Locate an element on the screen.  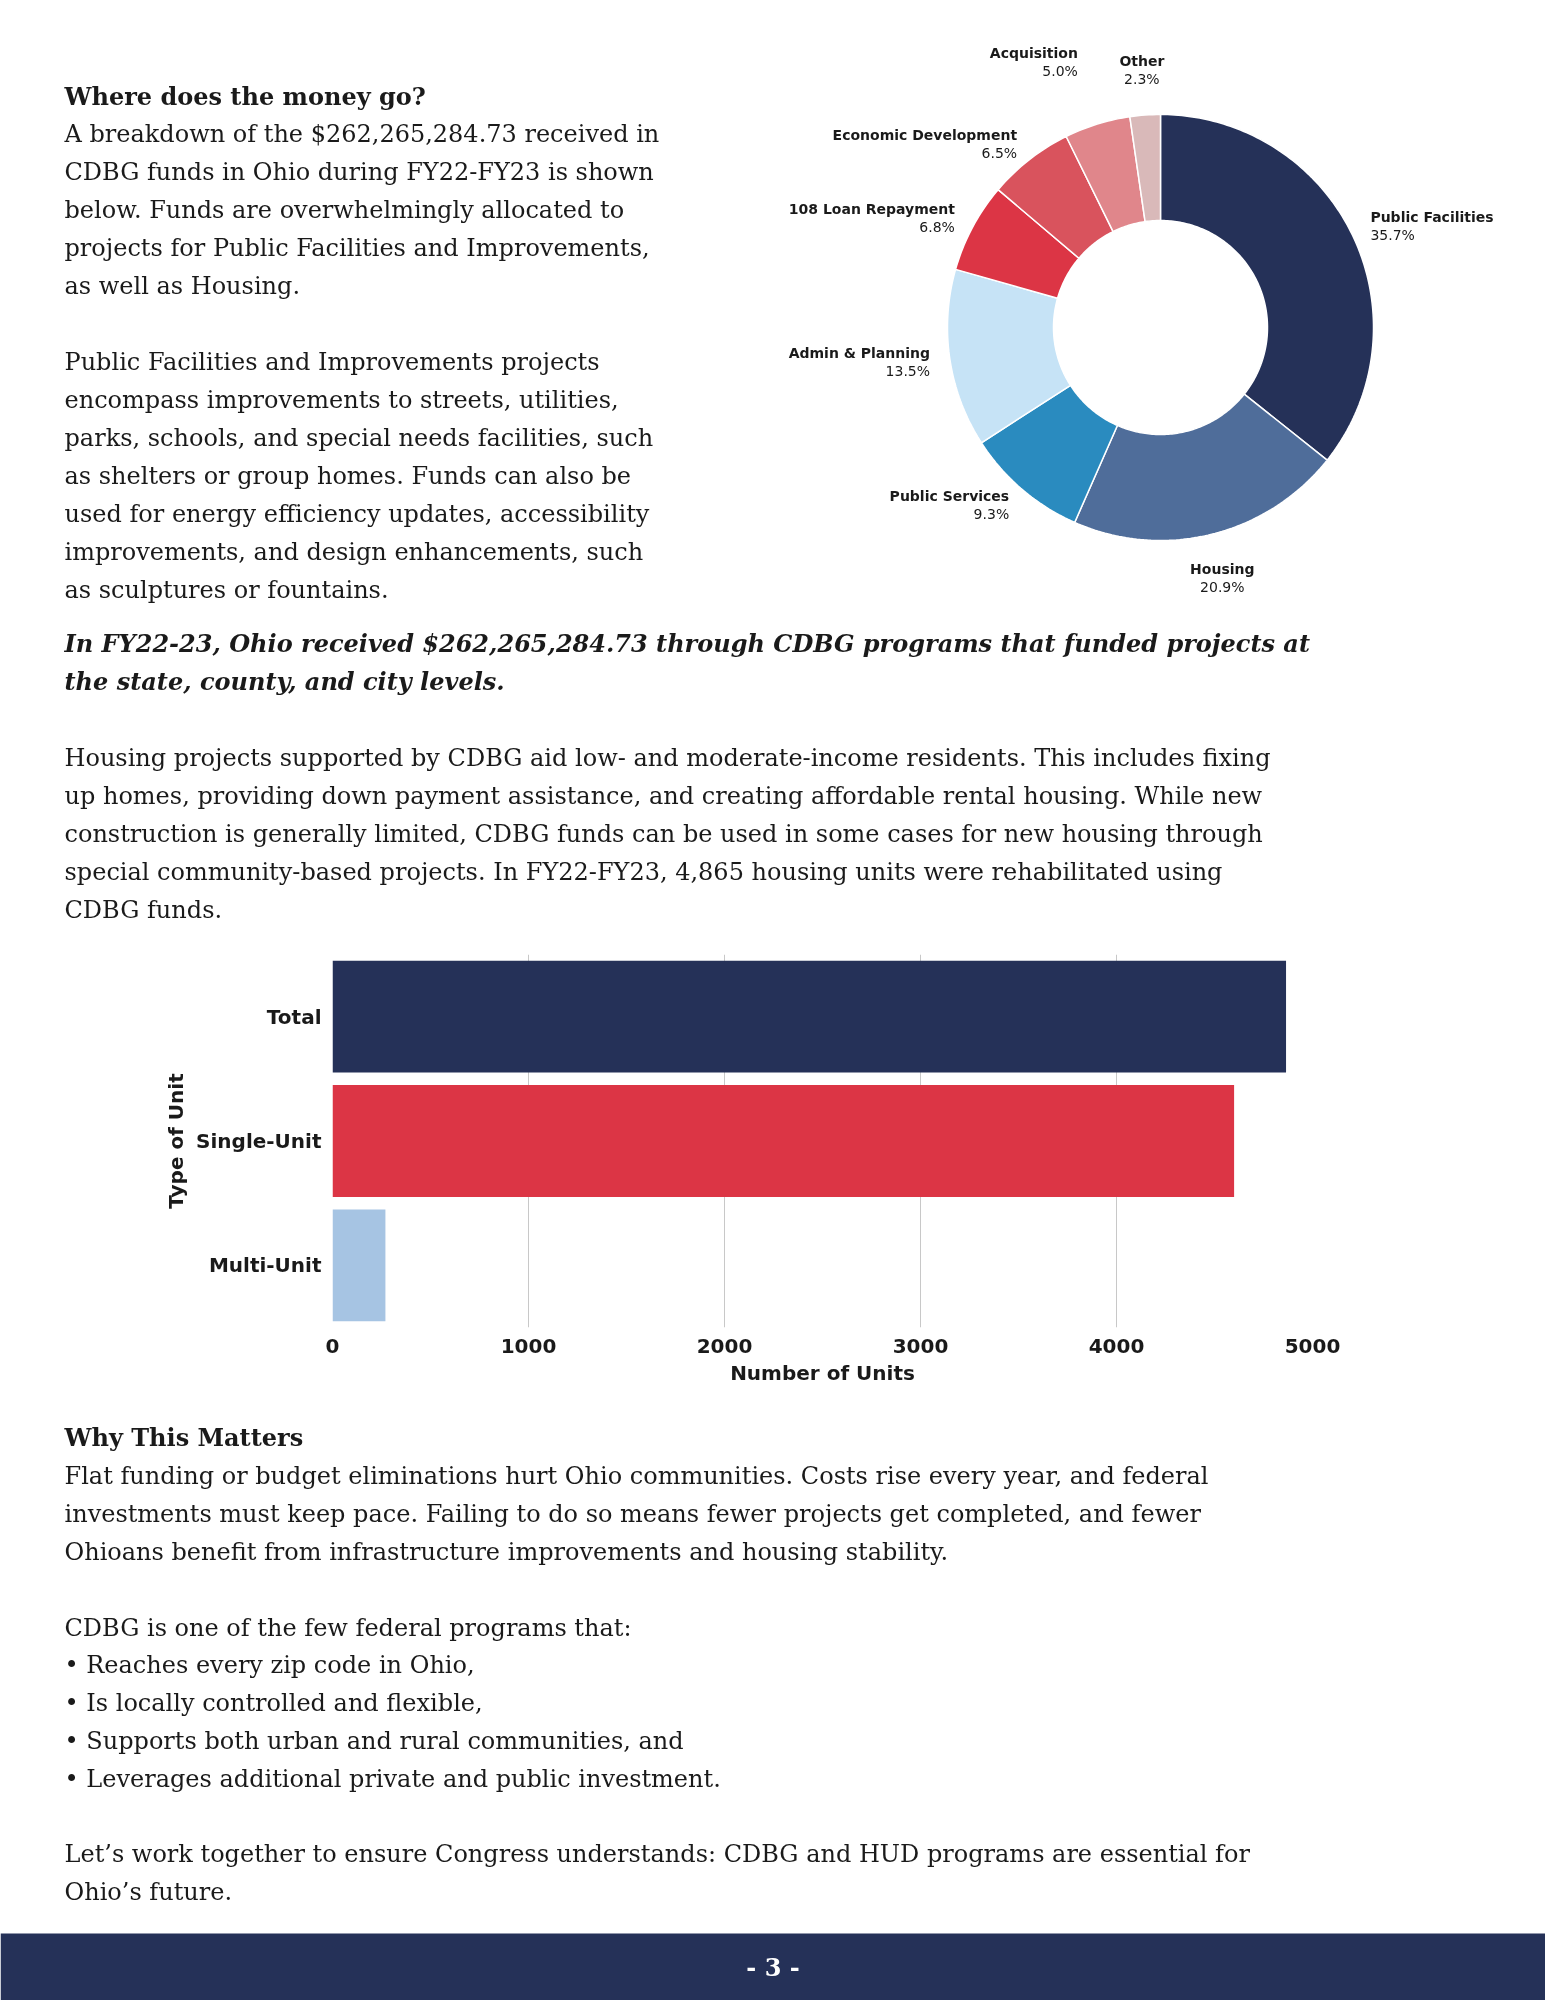
x-tick-label: 2000 is located at coordinates (724, 1345).